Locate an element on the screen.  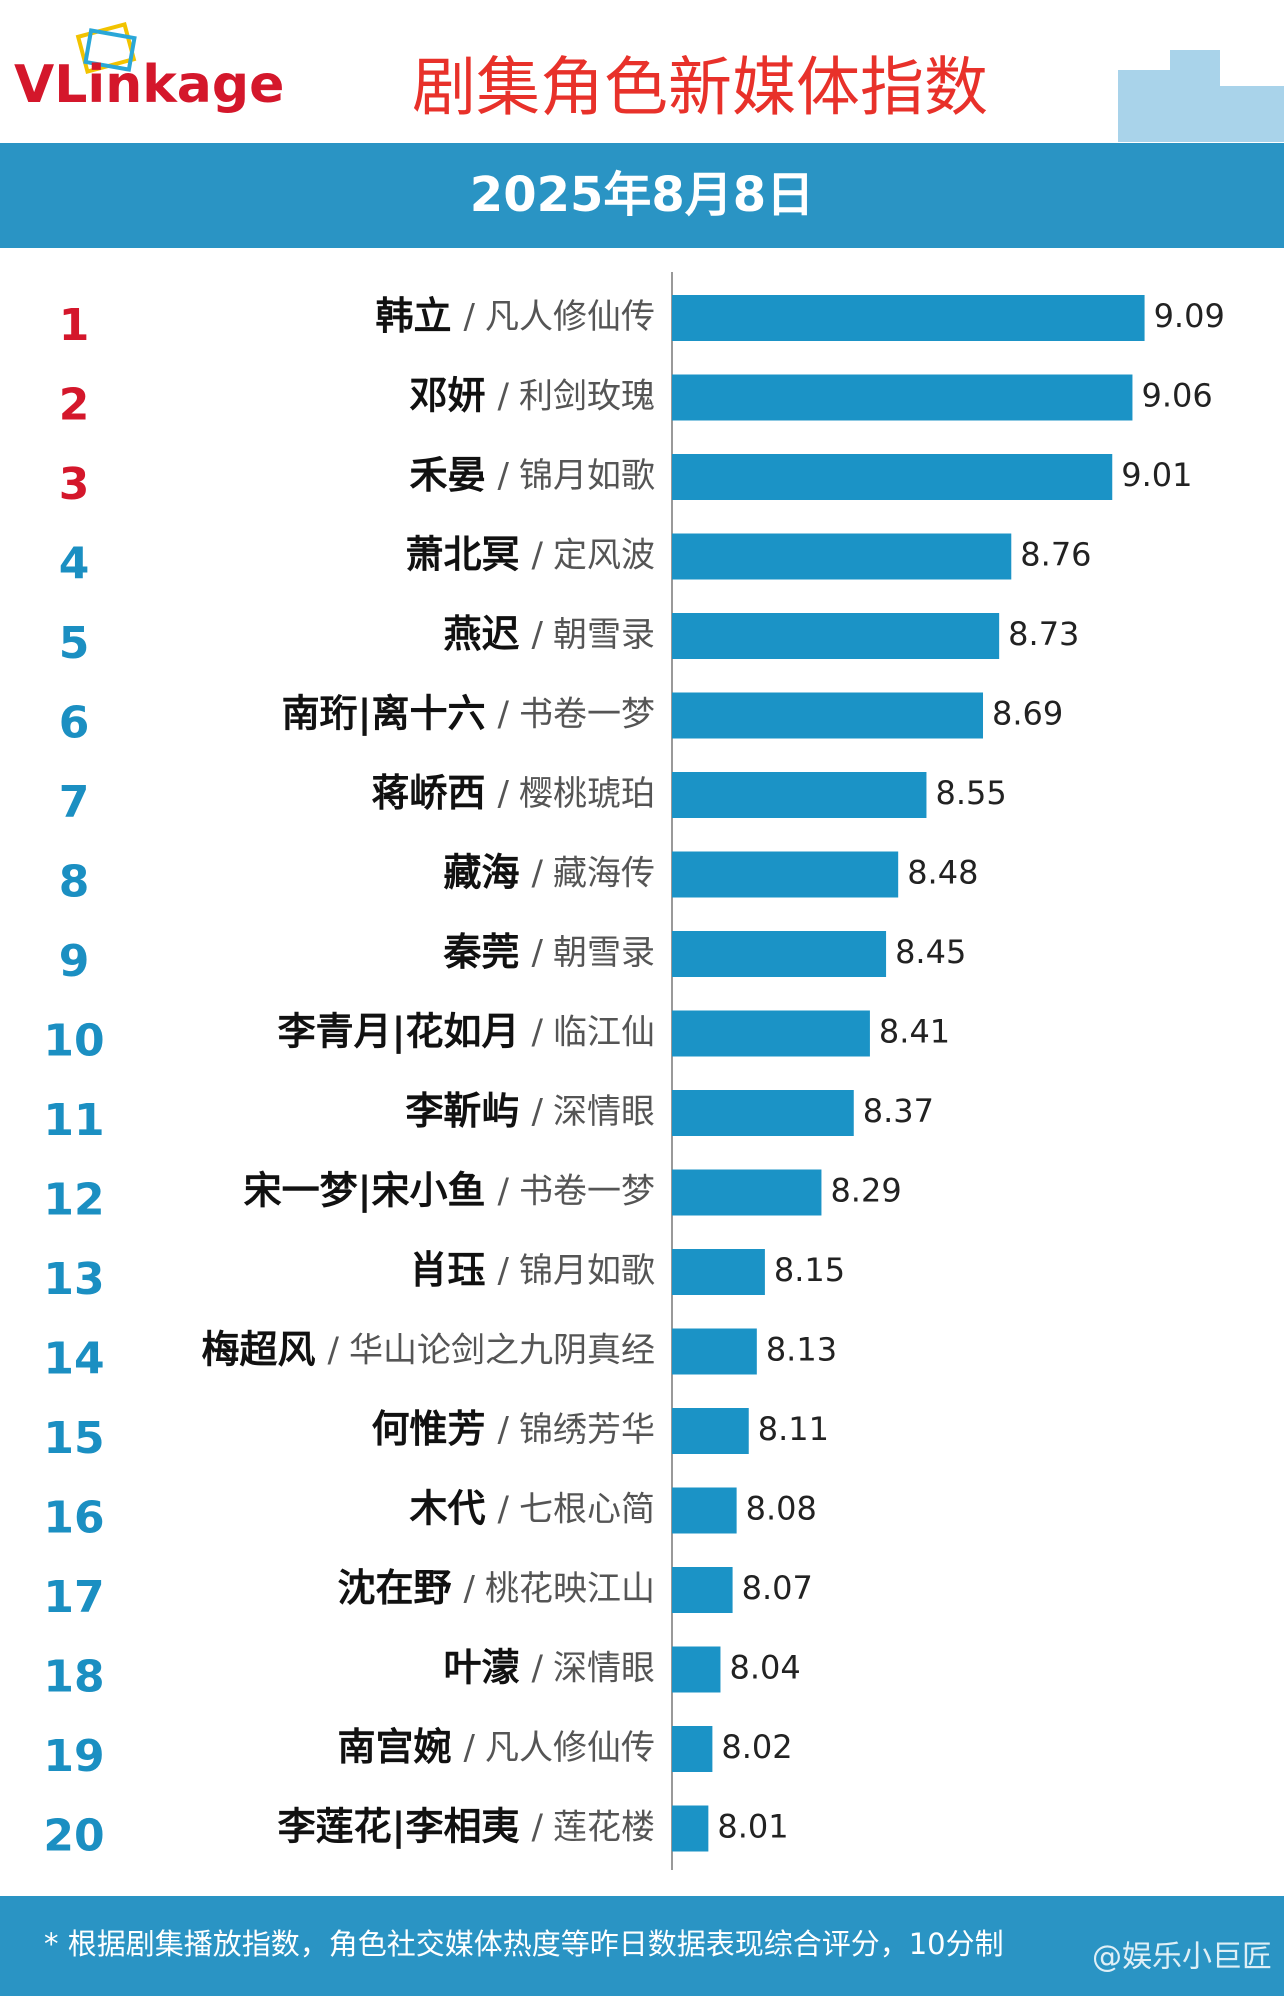
character-name: 禾晏 is located at coordinates (448, 475).